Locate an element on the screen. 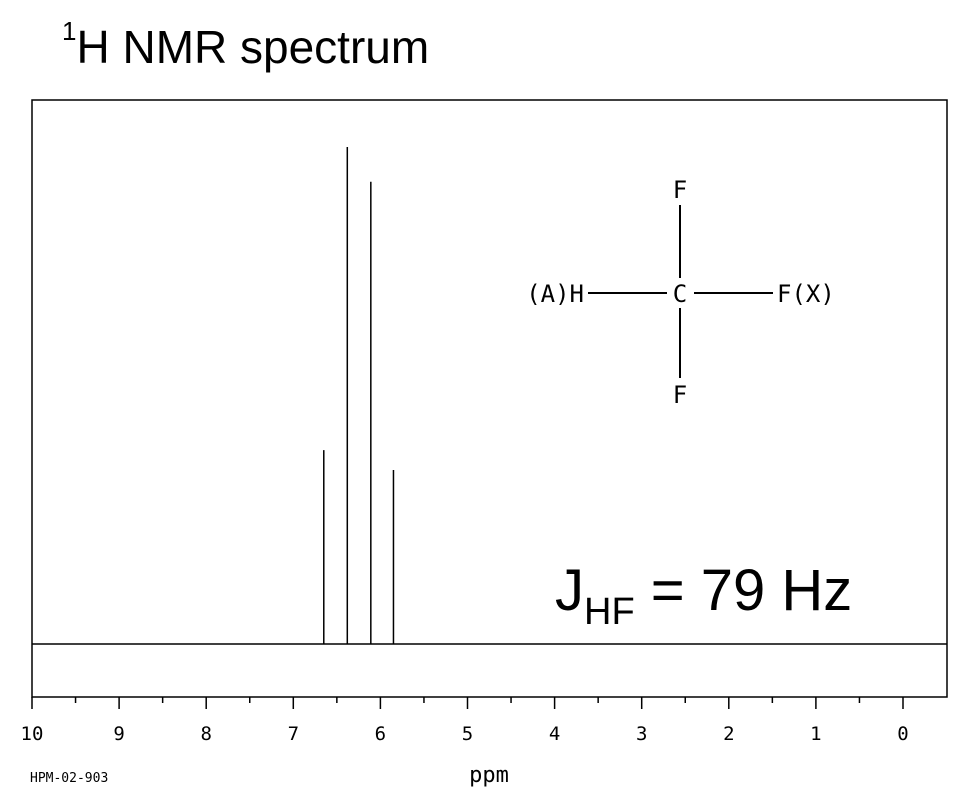 The width and height of the screenshot is (969, 795). page-title: 1H NMR spectrum is located at coordinates (246, 45).